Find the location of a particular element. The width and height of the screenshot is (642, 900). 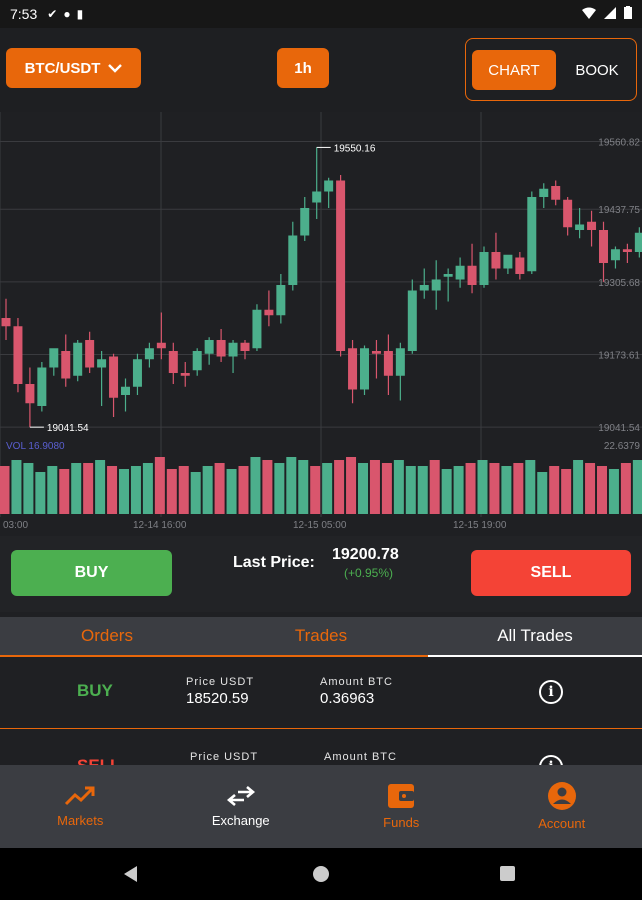

time-tick-label: 12-15 19:00 is located at coordinates (480, 525).